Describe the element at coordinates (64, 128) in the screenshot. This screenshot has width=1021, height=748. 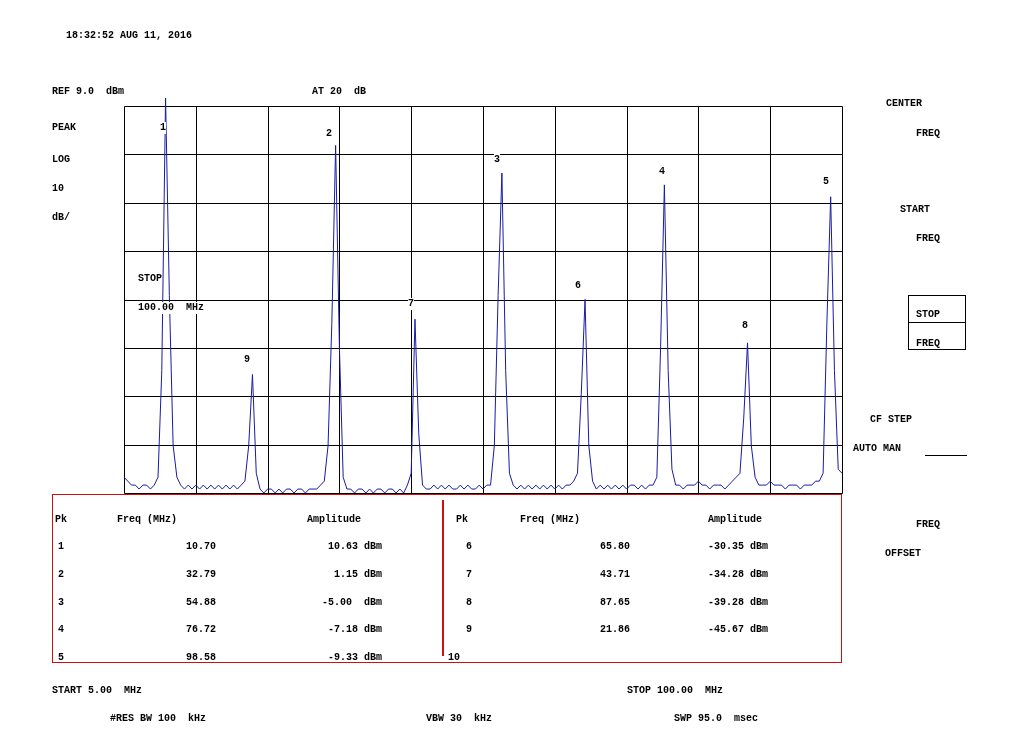
I see `text: PEAK` at that location.